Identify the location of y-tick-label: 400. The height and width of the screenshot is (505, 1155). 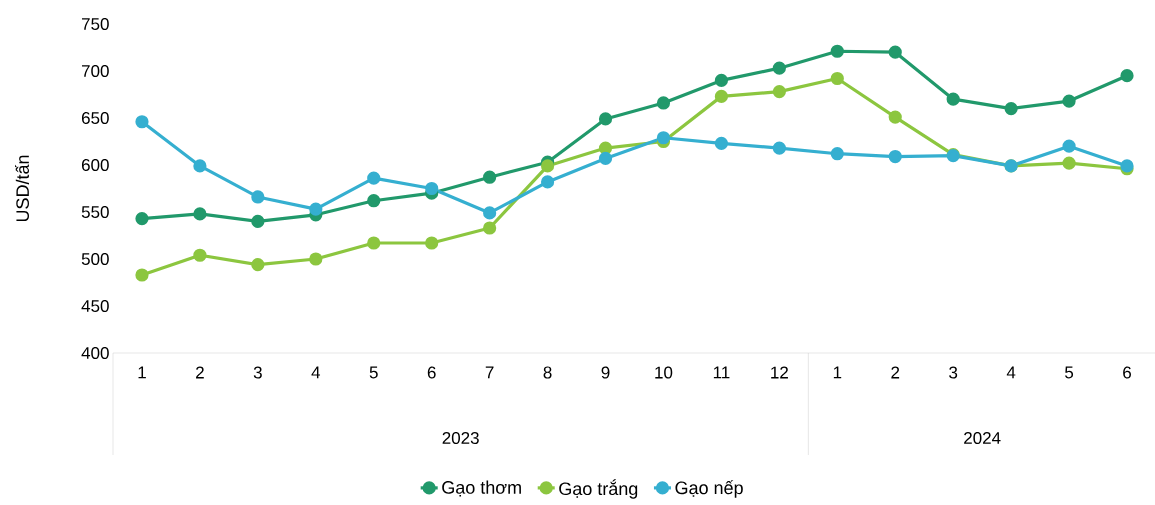
(95, 353).